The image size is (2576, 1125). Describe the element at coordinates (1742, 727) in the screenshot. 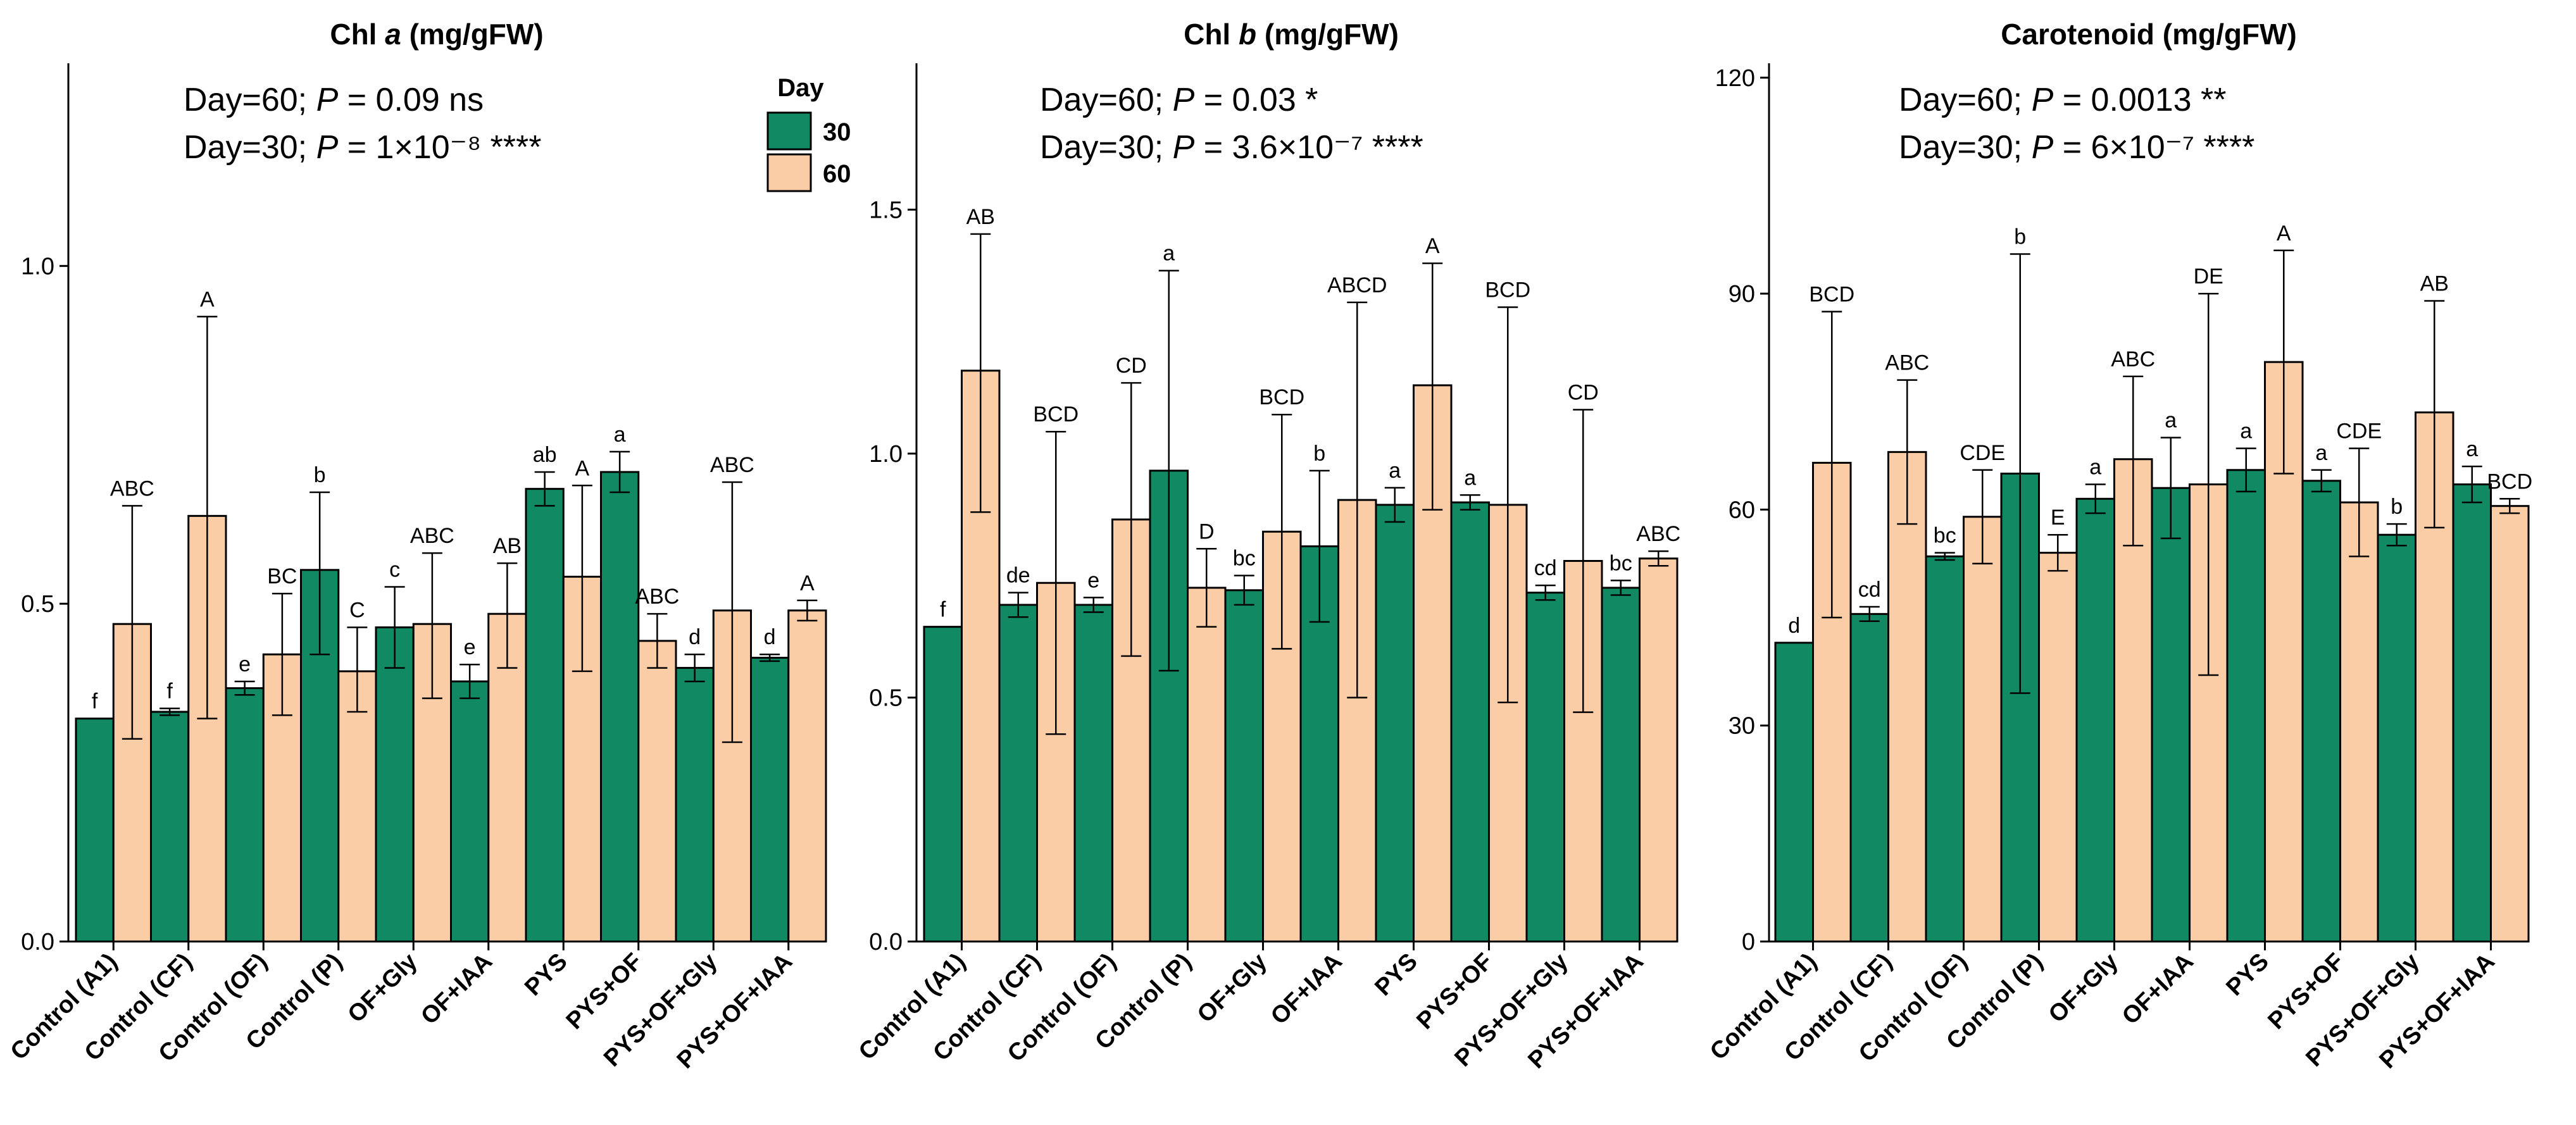

I see `y-tick-label: 30` at that location.